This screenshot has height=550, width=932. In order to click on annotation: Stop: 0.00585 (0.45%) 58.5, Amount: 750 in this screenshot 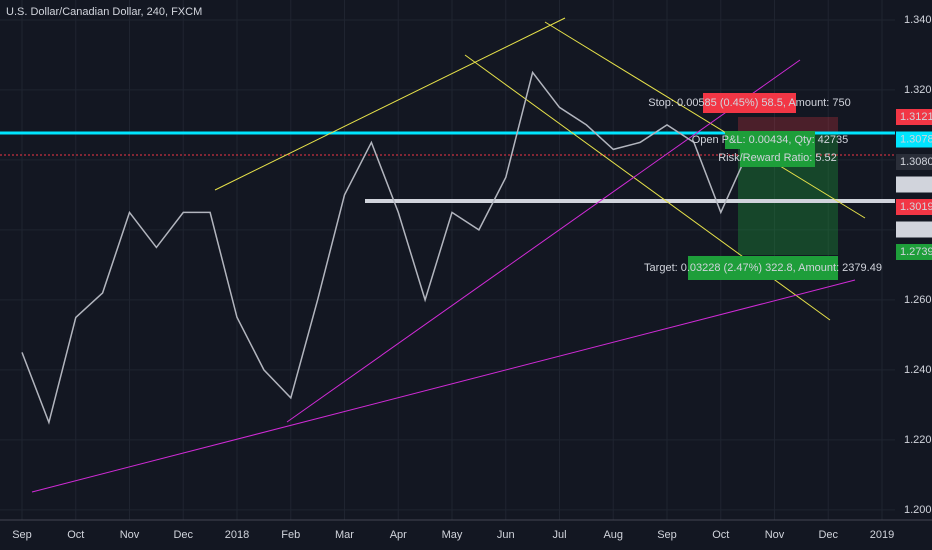, I will do `click(749, 103)`.